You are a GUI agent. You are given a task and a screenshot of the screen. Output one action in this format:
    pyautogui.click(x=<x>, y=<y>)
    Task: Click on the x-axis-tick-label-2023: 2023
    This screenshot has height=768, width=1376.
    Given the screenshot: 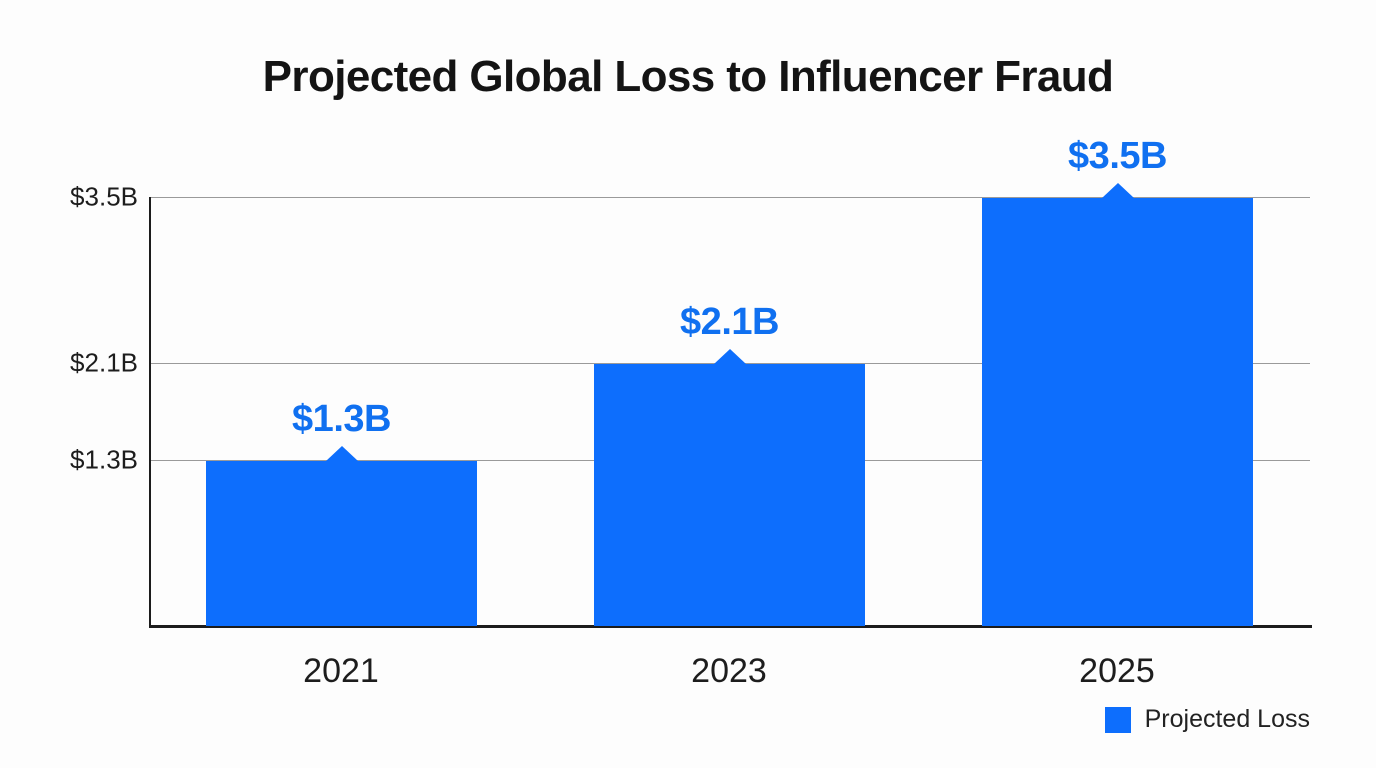 What is the action you would take?
    pyautogui.click(x=729, y=671)
    